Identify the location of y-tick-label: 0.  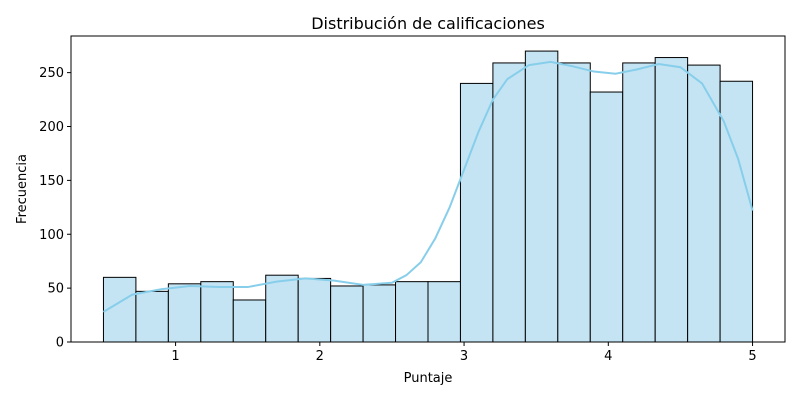
(60, 343).